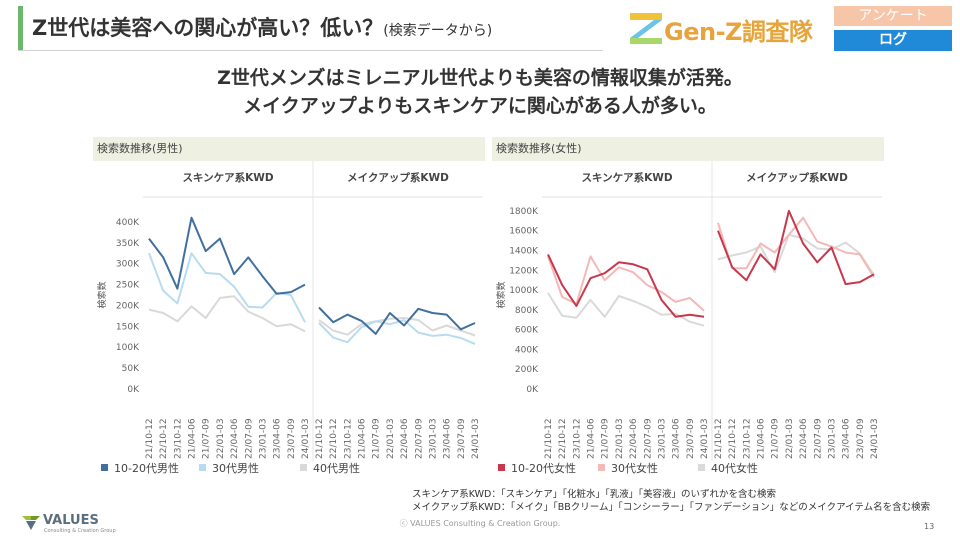 The height and width of the screenshot is (540, 960). What do you see at coordinates (208, 28) in the screenshot?
I see `page-title-main: Z世代は美容への関心が高い？低い？` at bounding box center [208, 28].